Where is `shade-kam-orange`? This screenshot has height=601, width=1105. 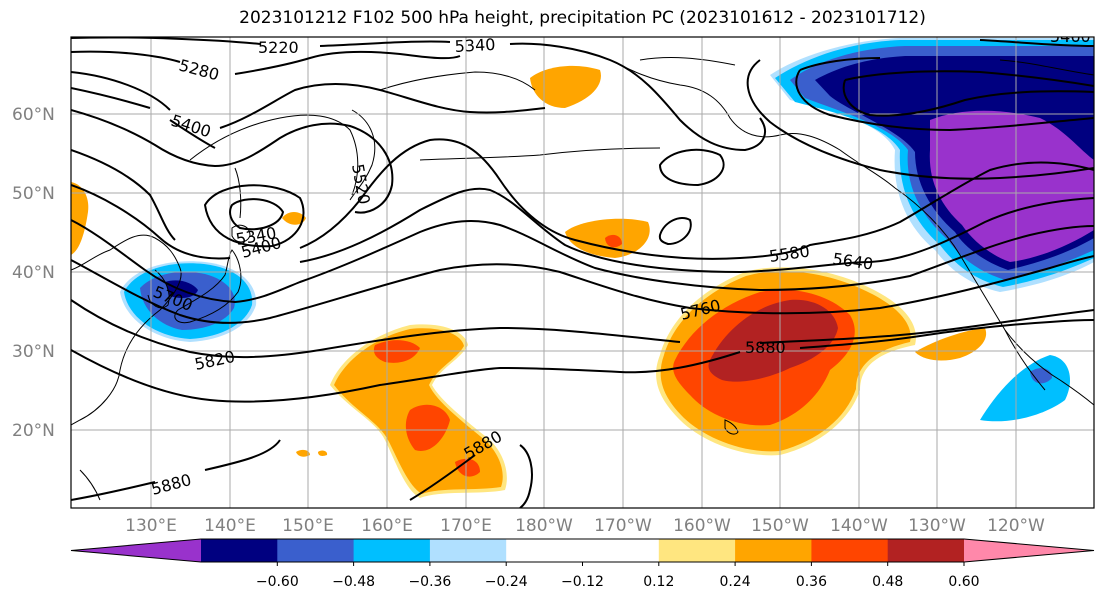
shade-kam-orange is located at coordinates (294, 218).